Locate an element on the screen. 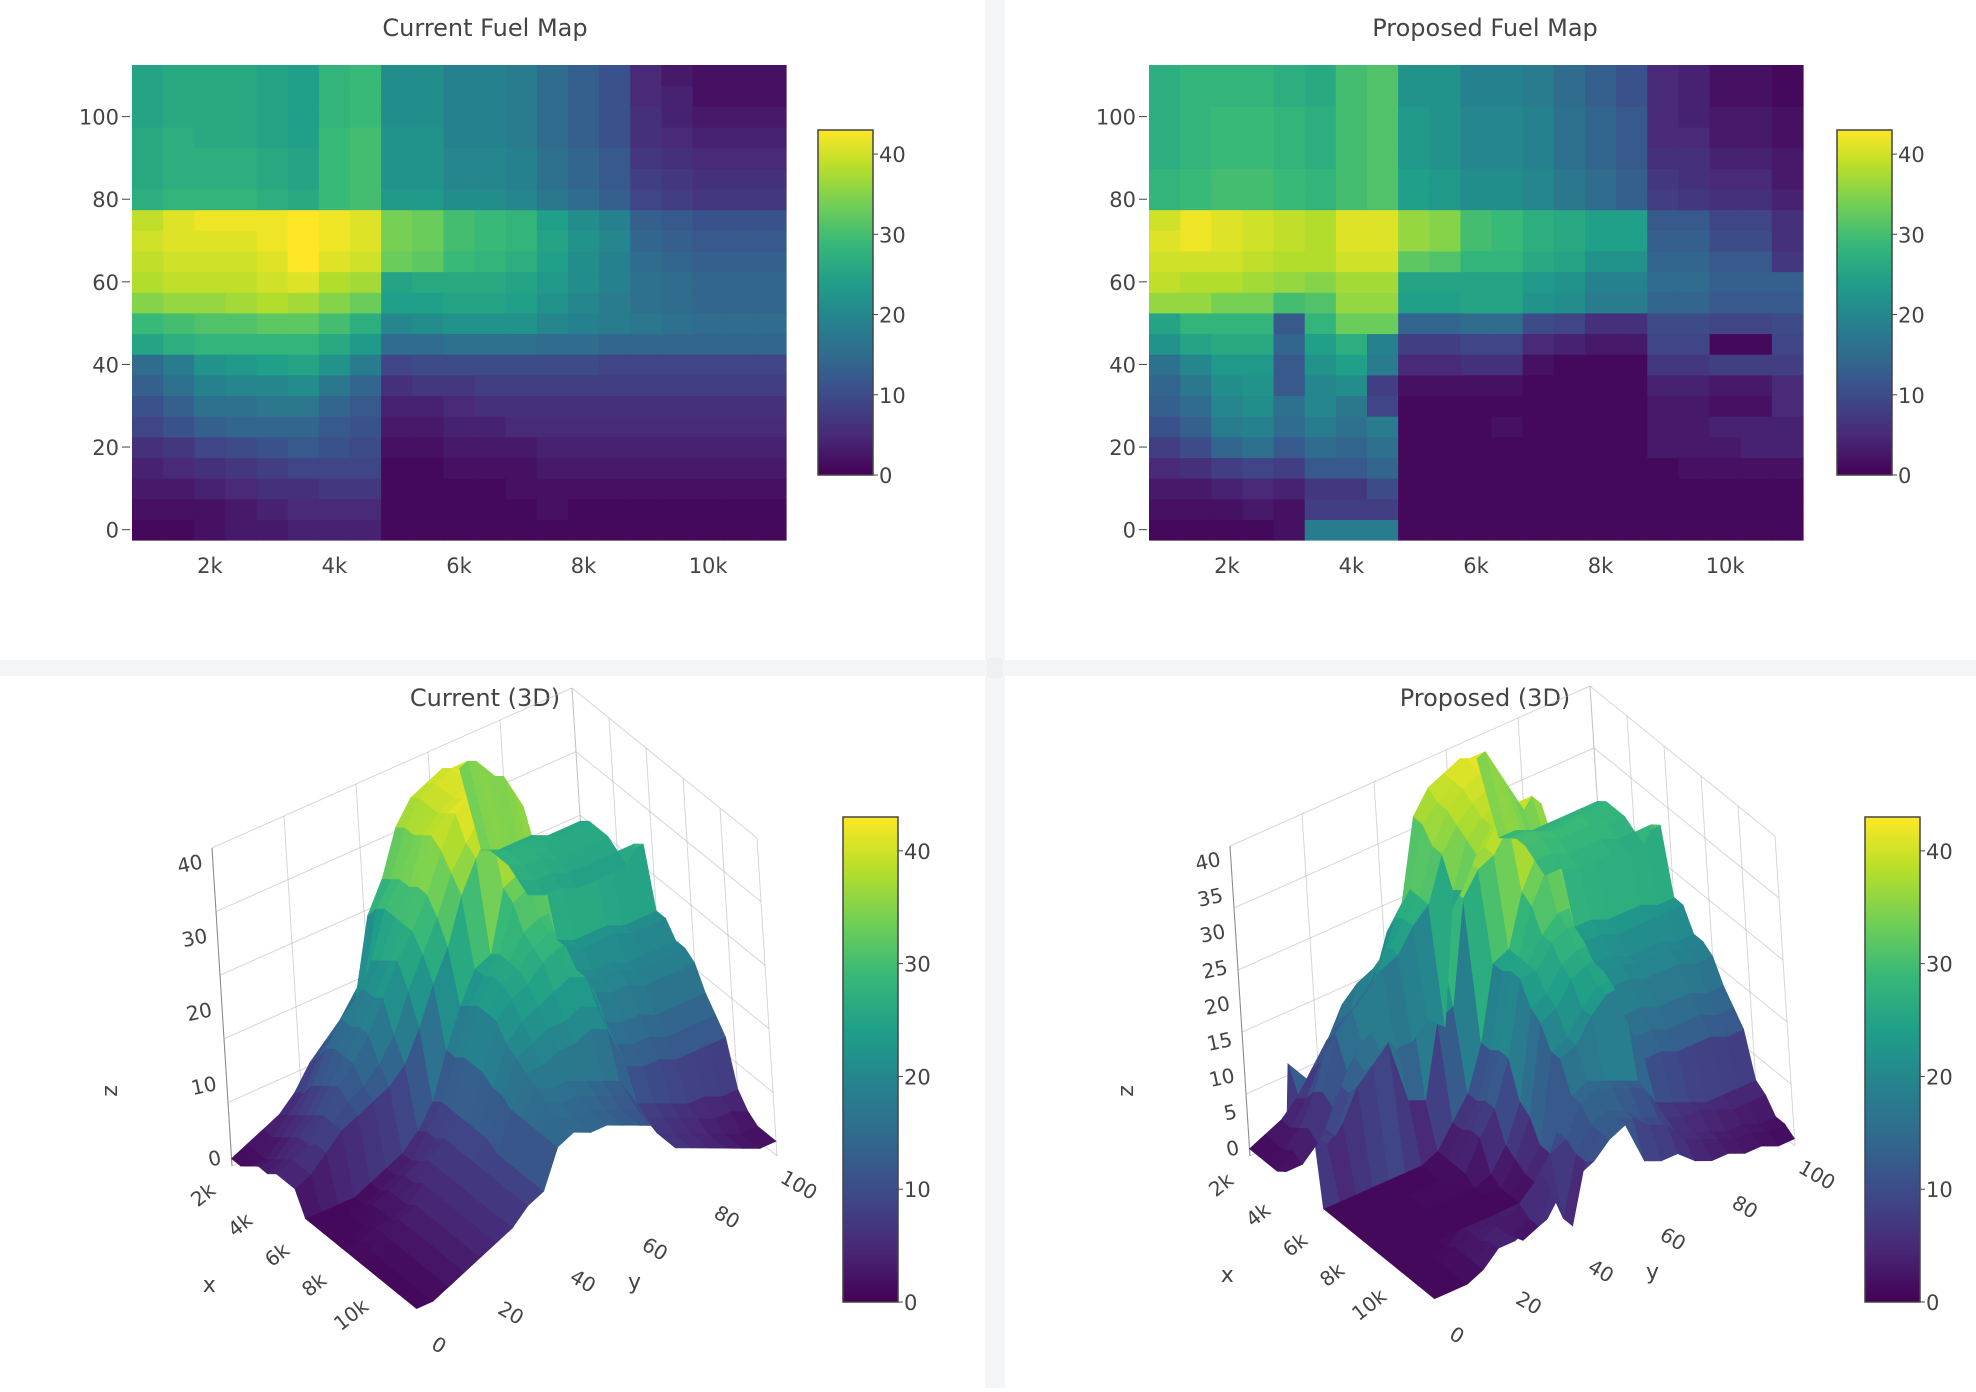  y-tick-label: 0 is located at coordinates (1129, 531).